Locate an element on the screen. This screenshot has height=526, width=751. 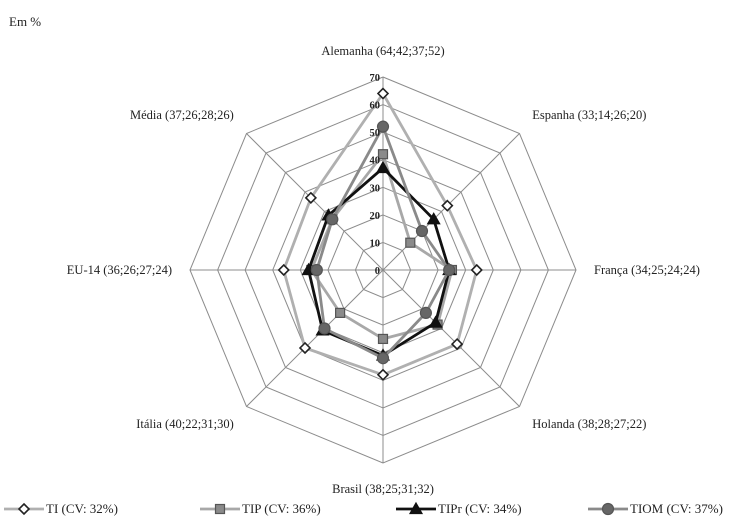
legend-item-ti: TI (CV: 32%) is located at coordinates (61, 508).